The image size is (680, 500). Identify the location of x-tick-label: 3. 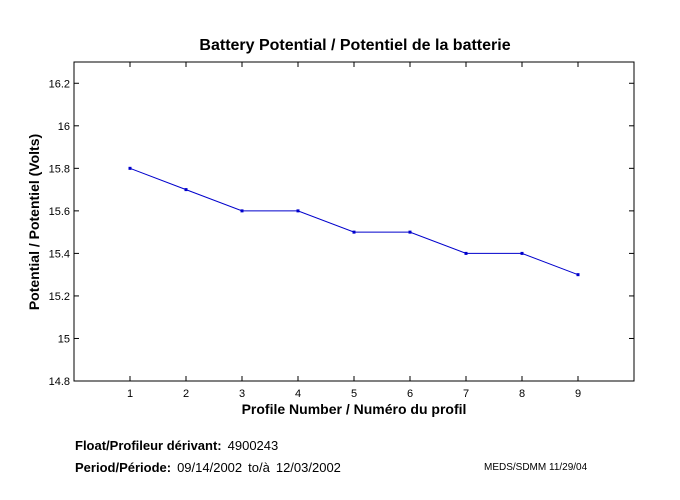
(242, 394).